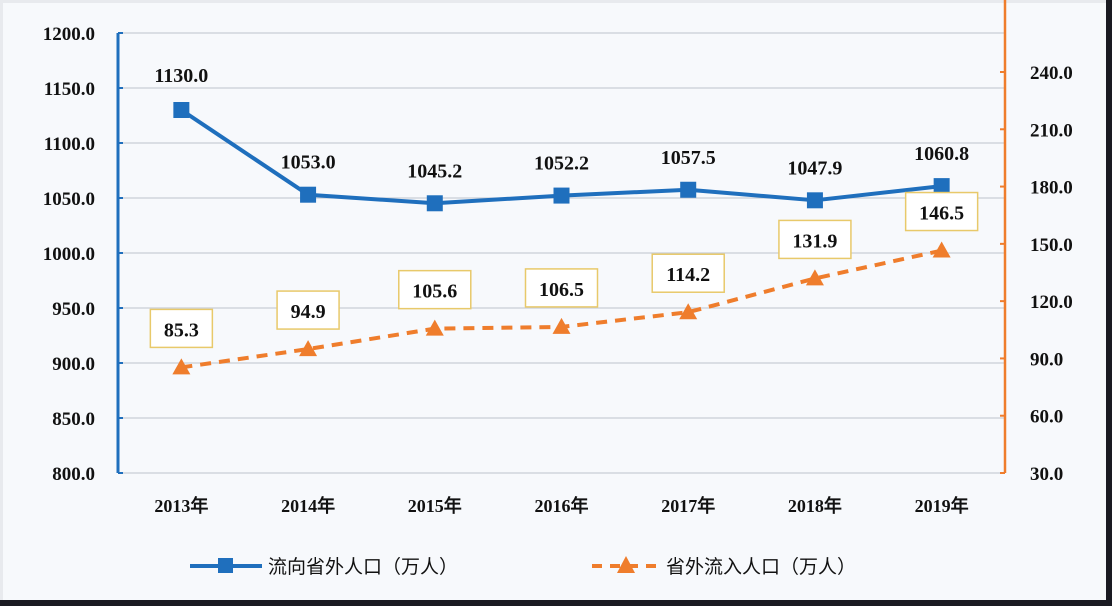 The height and width of the screenshot is (606, 1112). I want to click on outflow-data-label: 1047.9, so click(814, 168).